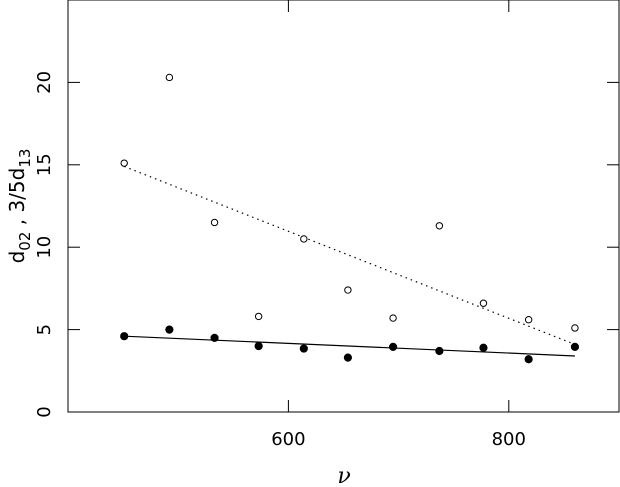 The width and height of the screenshot is (620, 487). Describe the element at coordinates (288, 439) in the screenshot. I see `x-tick-label: 600` at that location.